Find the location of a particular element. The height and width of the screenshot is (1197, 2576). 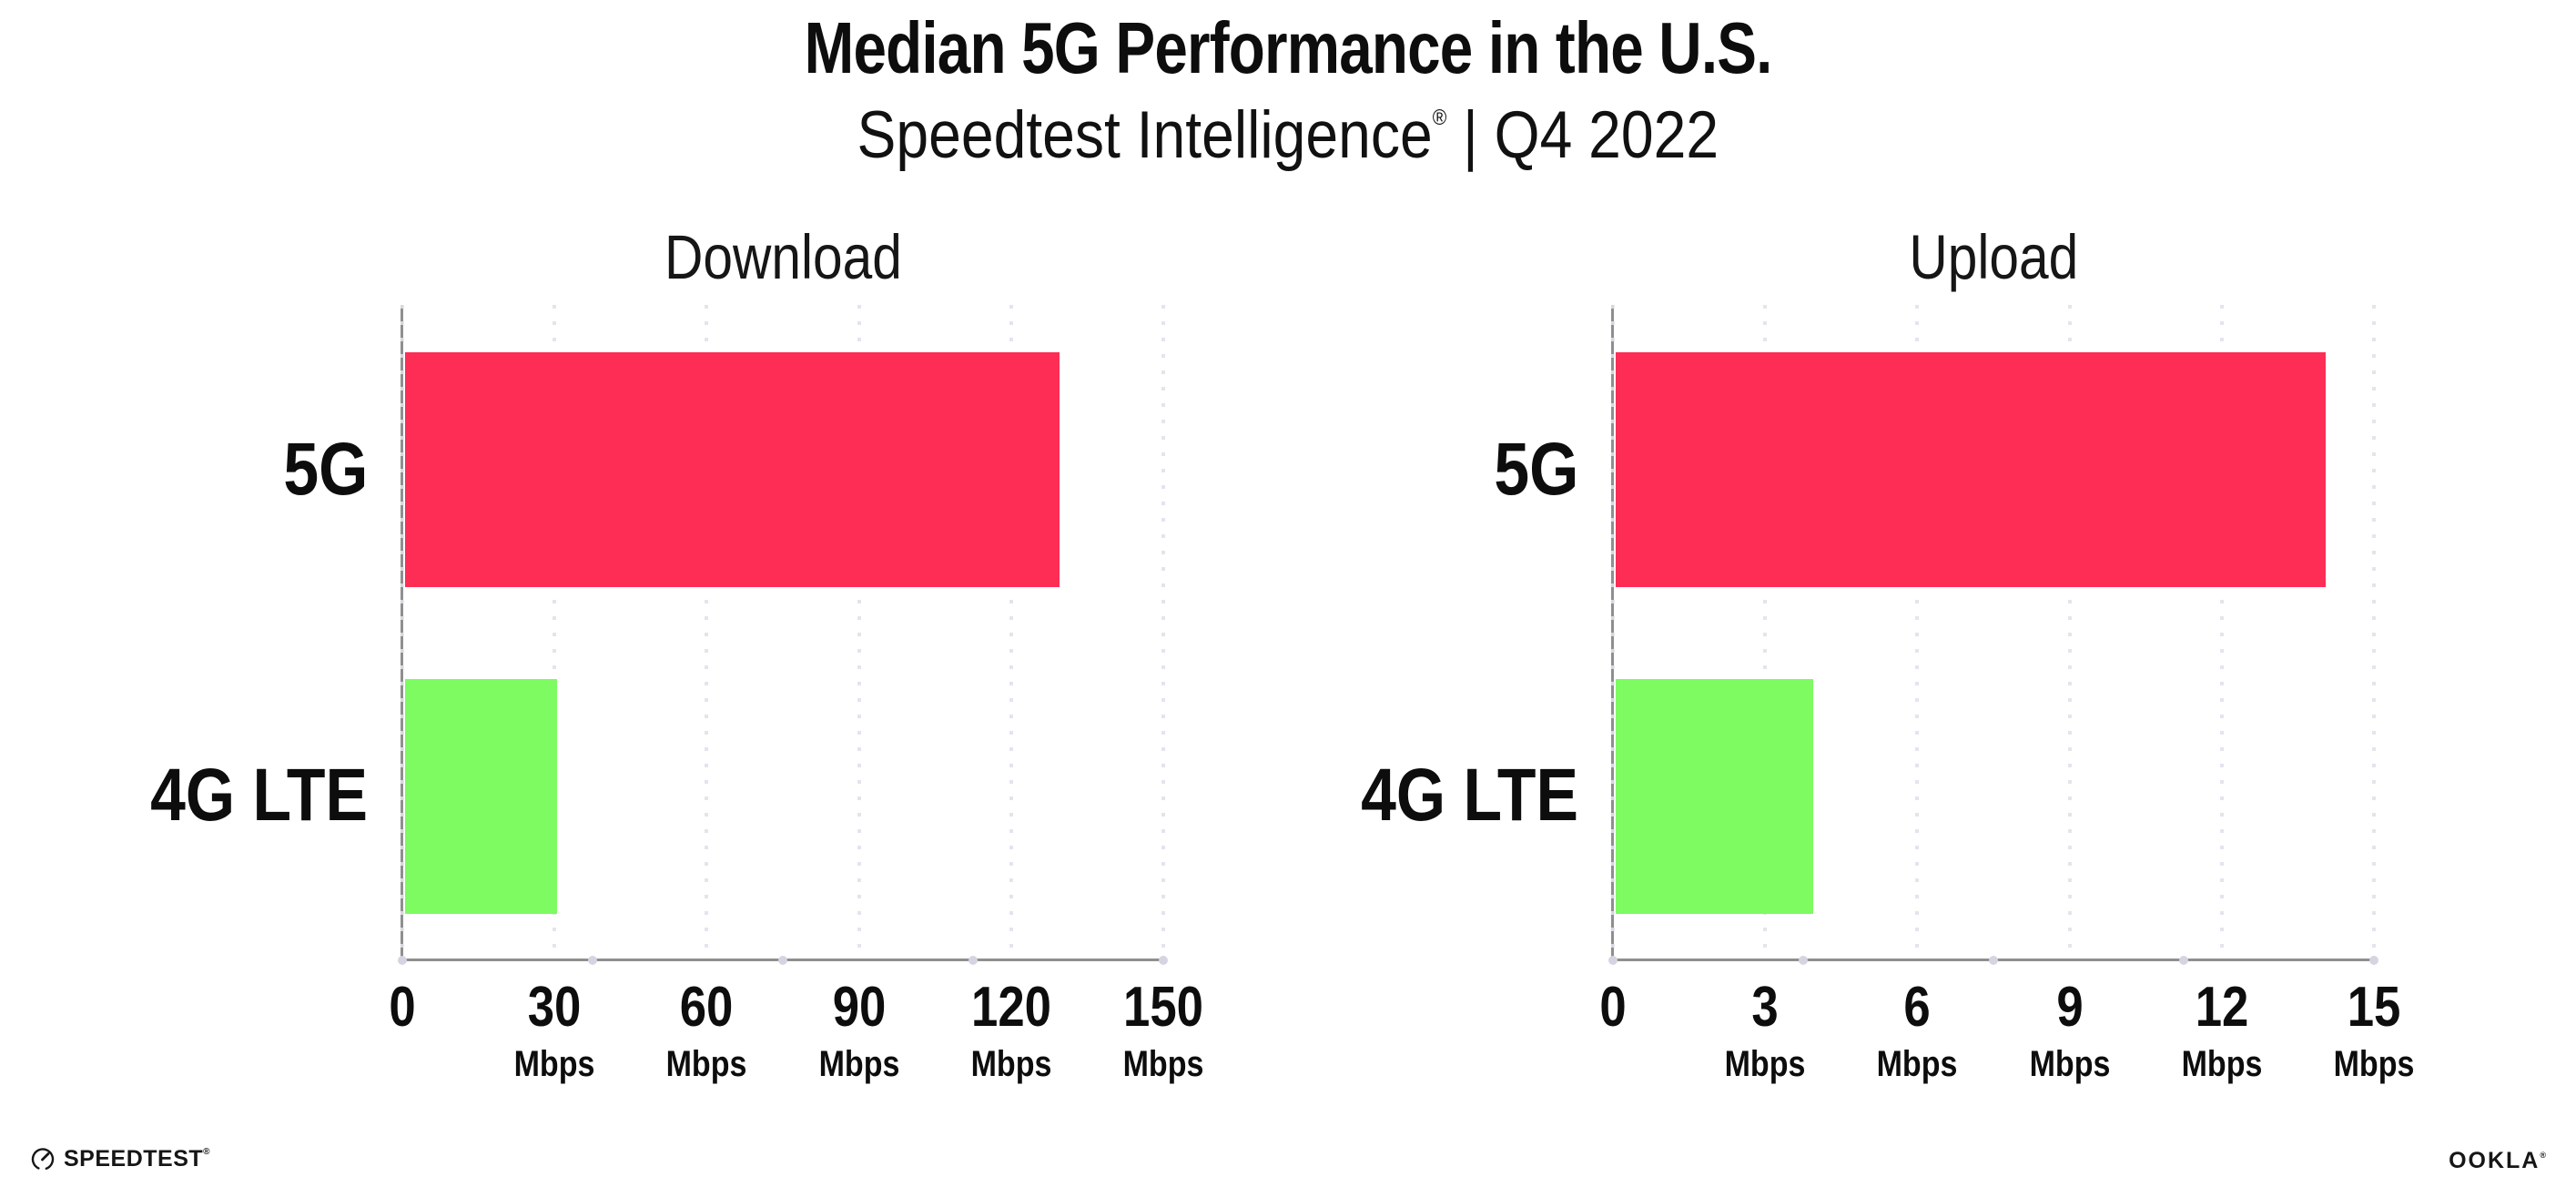

x-tick-unit-120: Mbps is located at coordinates (1011, 1064).